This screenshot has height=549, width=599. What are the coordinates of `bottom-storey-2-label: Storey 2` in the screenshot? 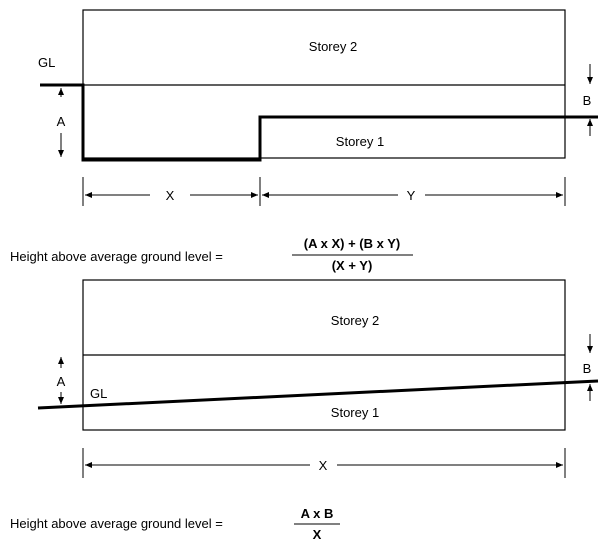 It's located at (355, 320).